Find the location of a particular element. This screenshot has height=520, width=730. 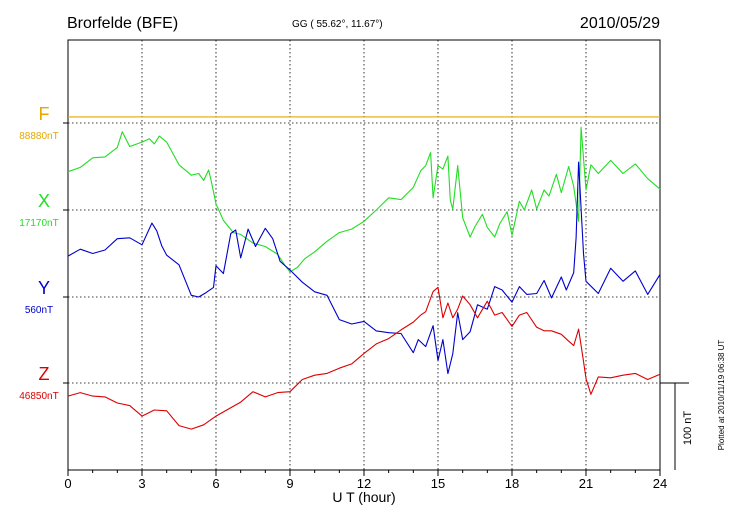

baseline-y: 560nT is located at coordinates (39, 310).